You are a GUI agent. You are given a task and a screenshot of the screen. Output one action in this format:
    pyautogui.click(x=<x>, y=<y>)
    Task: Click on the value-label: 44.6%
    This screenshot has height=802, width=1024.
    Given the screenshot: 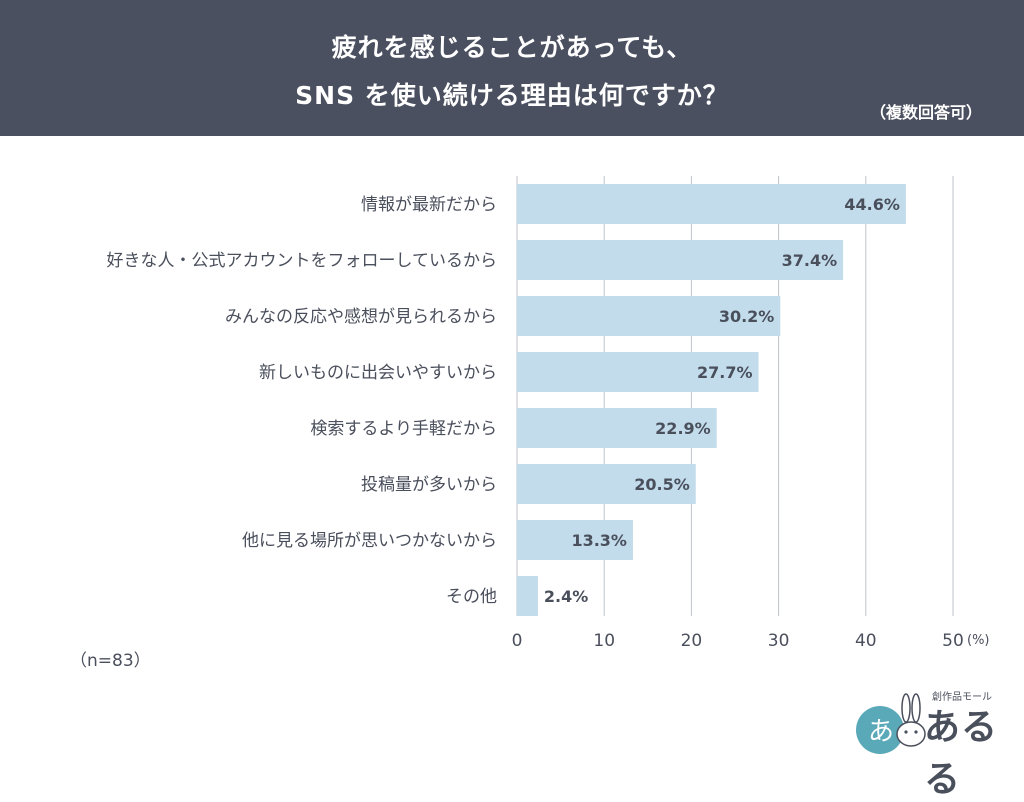 What is the action you would take?
    pyautogui.click(x=872, y=204)
    